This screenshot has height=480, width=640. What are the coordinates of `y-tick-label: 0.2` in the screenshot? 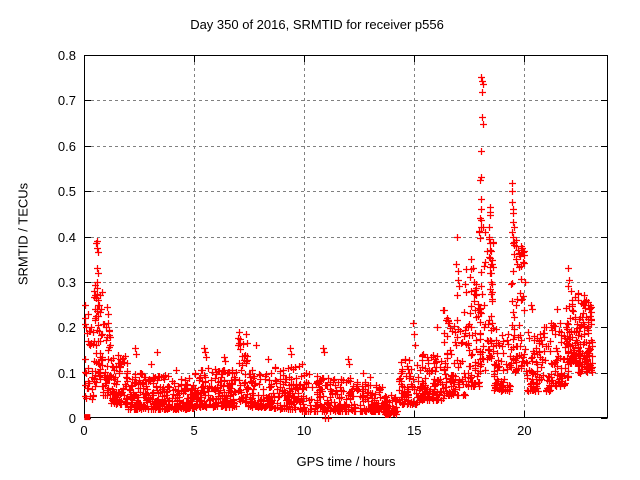 It's located at (66, 328).